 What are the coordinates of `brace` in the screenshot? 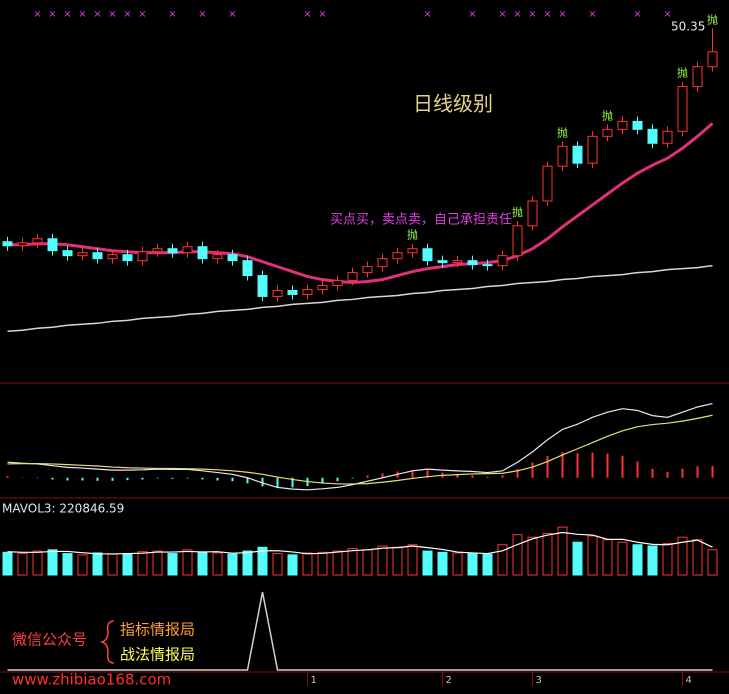 It's located at (107, 642).